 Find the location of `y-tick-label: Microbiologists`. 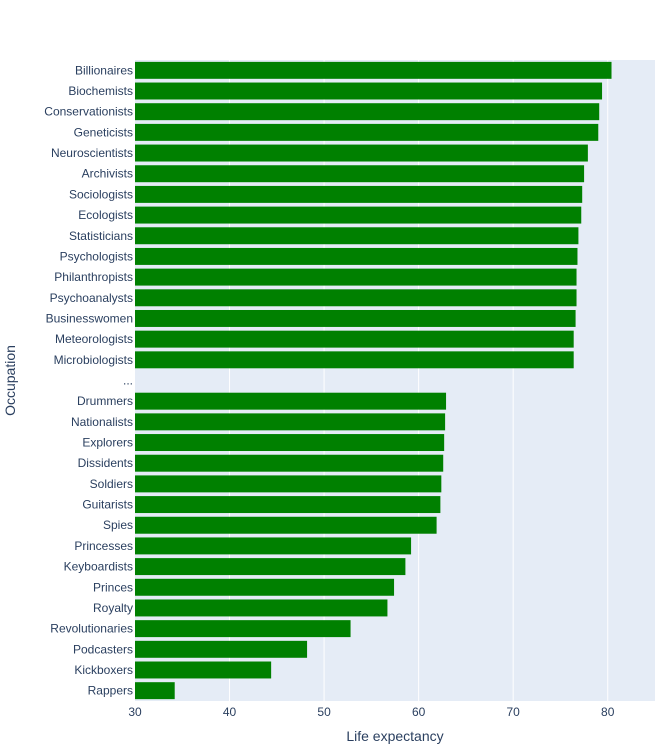

y-tick-label: Microbiologists is located at coordinates (93, 360).